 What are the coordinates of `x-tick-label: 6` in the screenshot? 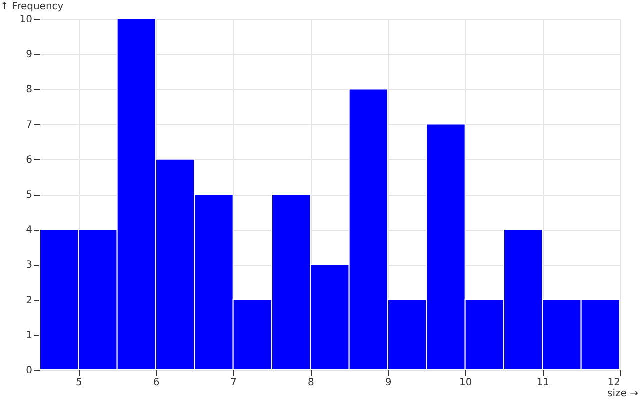 It's located at (156, 383).